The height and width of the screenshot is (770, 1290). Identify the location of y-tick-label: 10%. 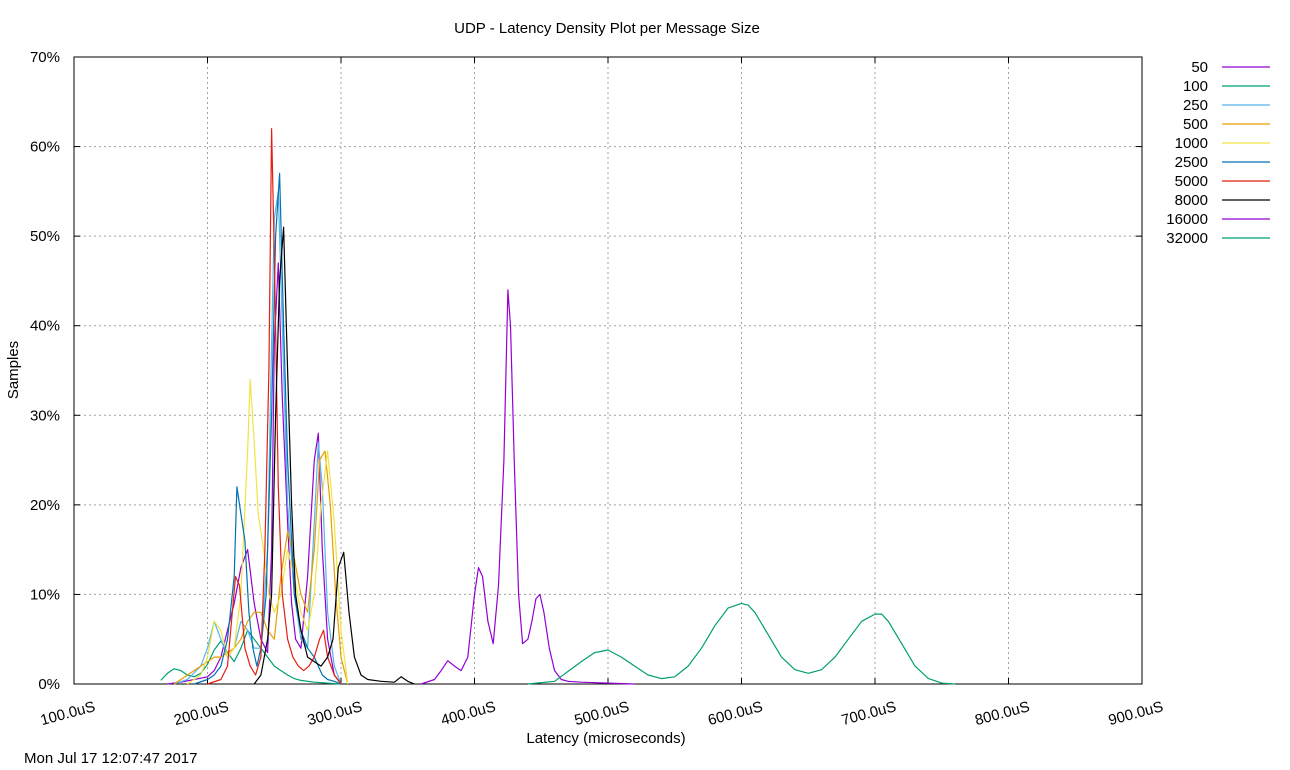
(45, 594).